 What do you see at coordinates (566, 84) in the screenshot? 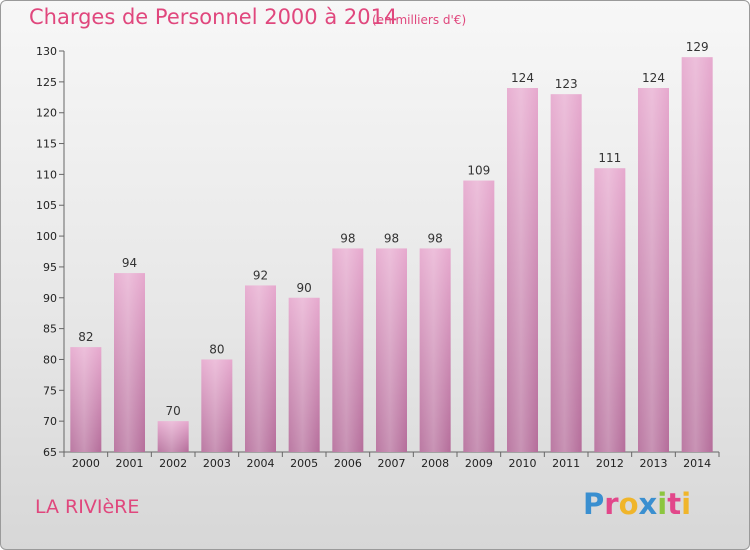
I see `bar-value-label: 123` at bounding box center [566, 84].